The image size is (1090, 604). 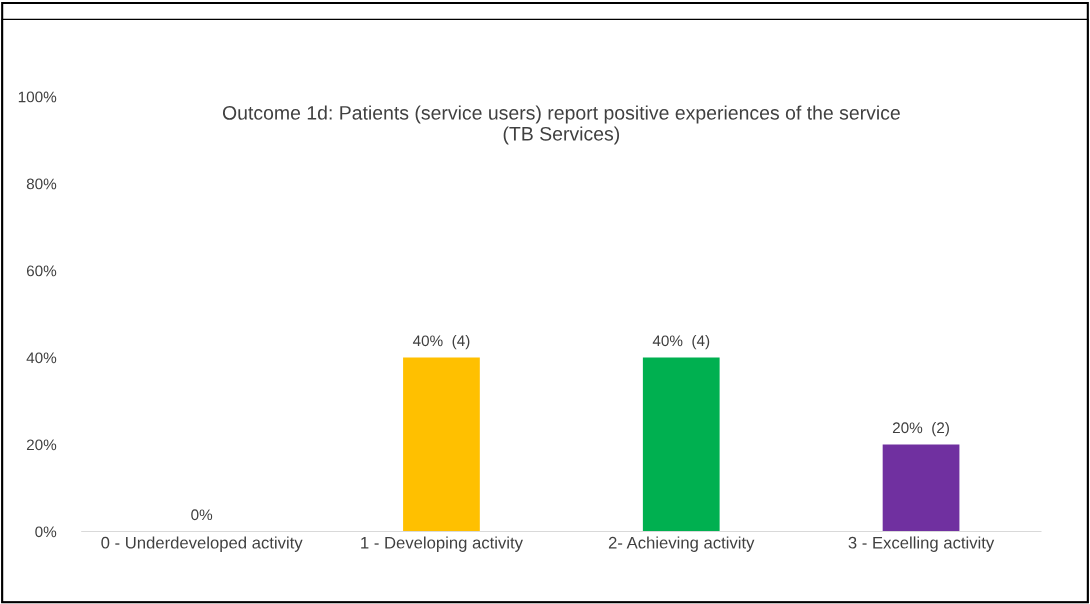 I want to click on x-tick-label: 1 - Developing activity, so click(x=442, y=544).